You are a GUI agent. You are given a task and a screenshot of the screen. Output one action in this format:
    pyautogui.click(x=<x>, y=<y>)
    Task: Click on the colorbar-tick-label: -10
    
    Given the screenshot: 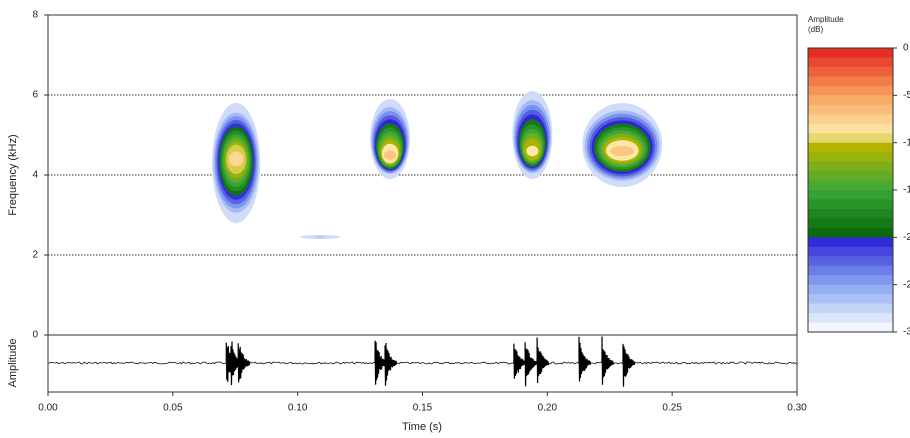 What is the action you would take?
    pyautogui.click(x=906, y=142)
    